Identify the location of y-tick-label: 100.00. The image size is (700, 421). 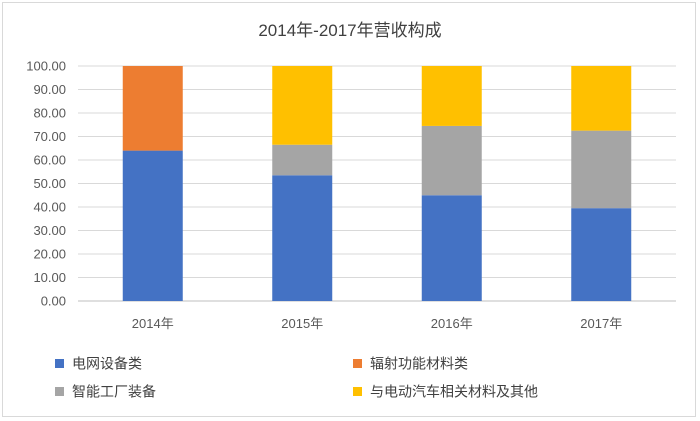
(46, 66).